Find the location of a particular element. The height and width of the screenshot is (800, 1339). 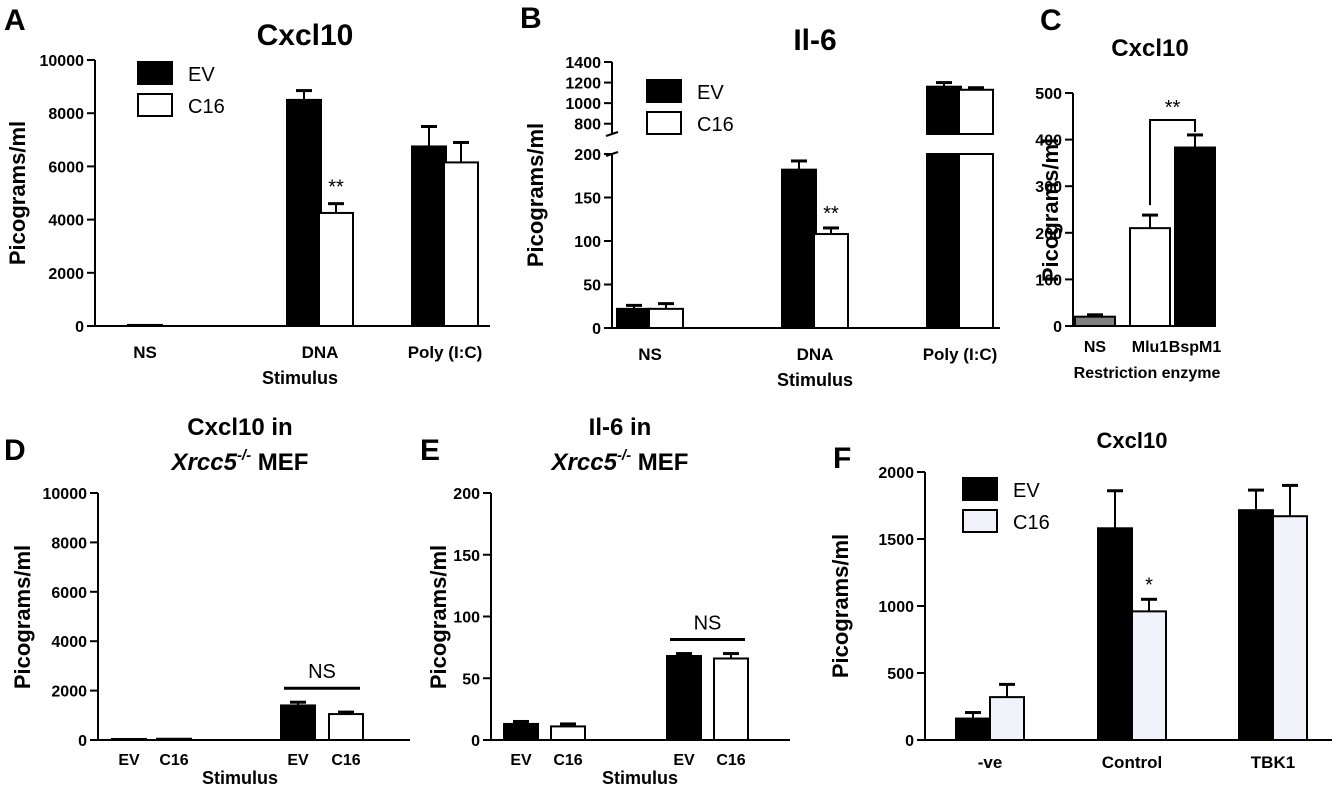

panel-e-ytick-0-label: 0 is located at coordinates (475, 741).